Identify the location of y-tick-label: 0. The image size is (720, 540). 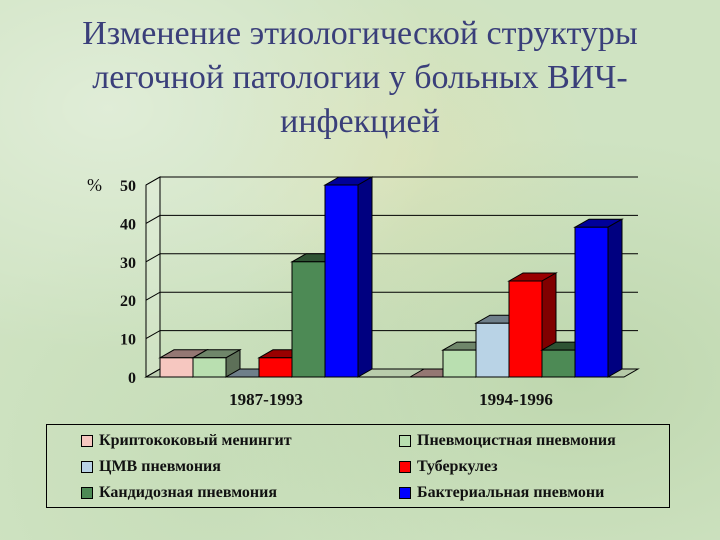
(132, 378).